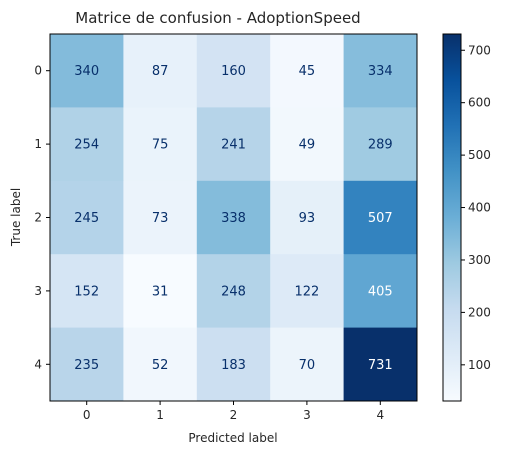 This screenshot has width=507, height=455. I want to click on cell-value-label: 245, so click(86, 218).